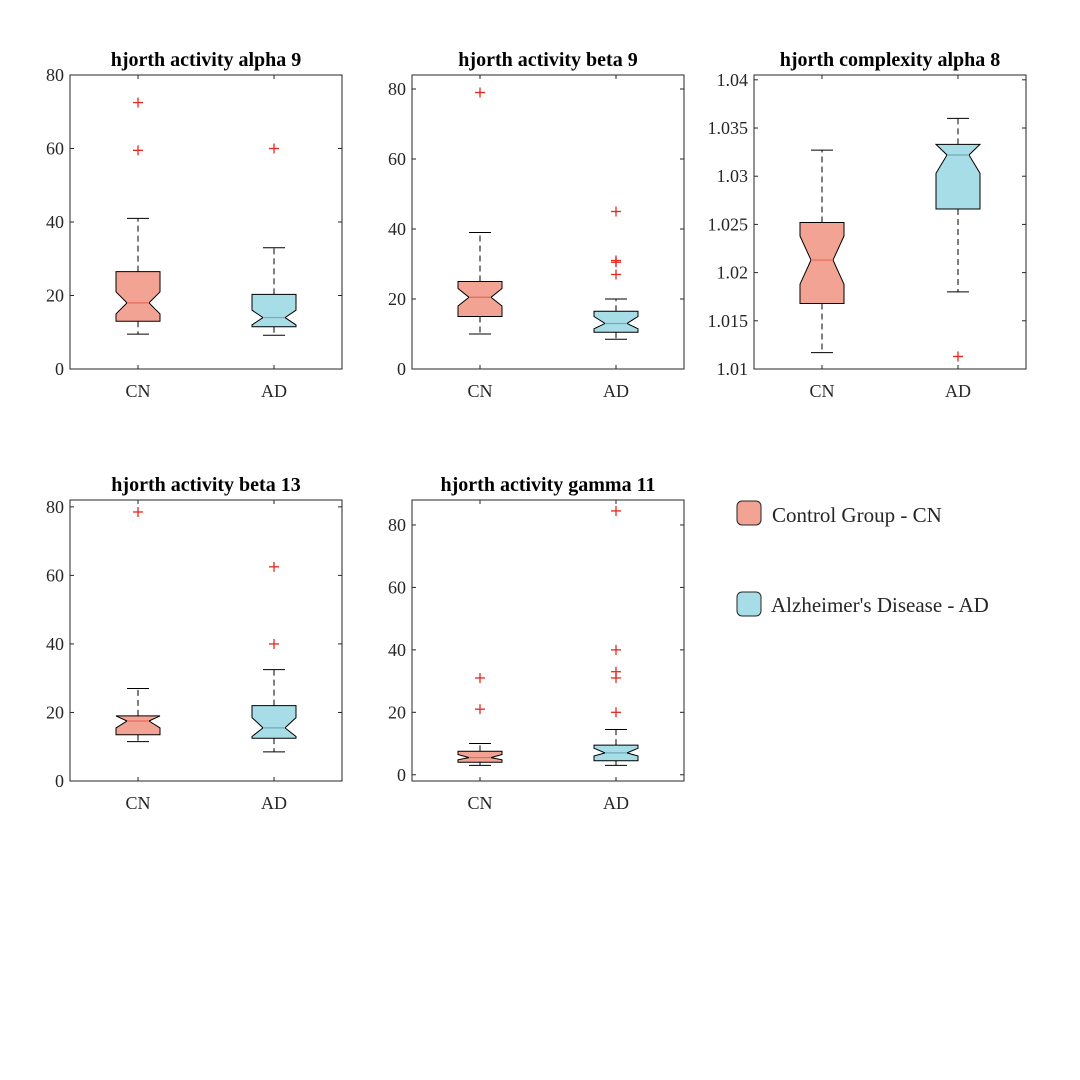 The width and height of the screenshot is (1080, 1080). I want to click on subplot-5: hjorth activity gamma 11 0 20 40 60 80 CN AD, so click(536, 643).